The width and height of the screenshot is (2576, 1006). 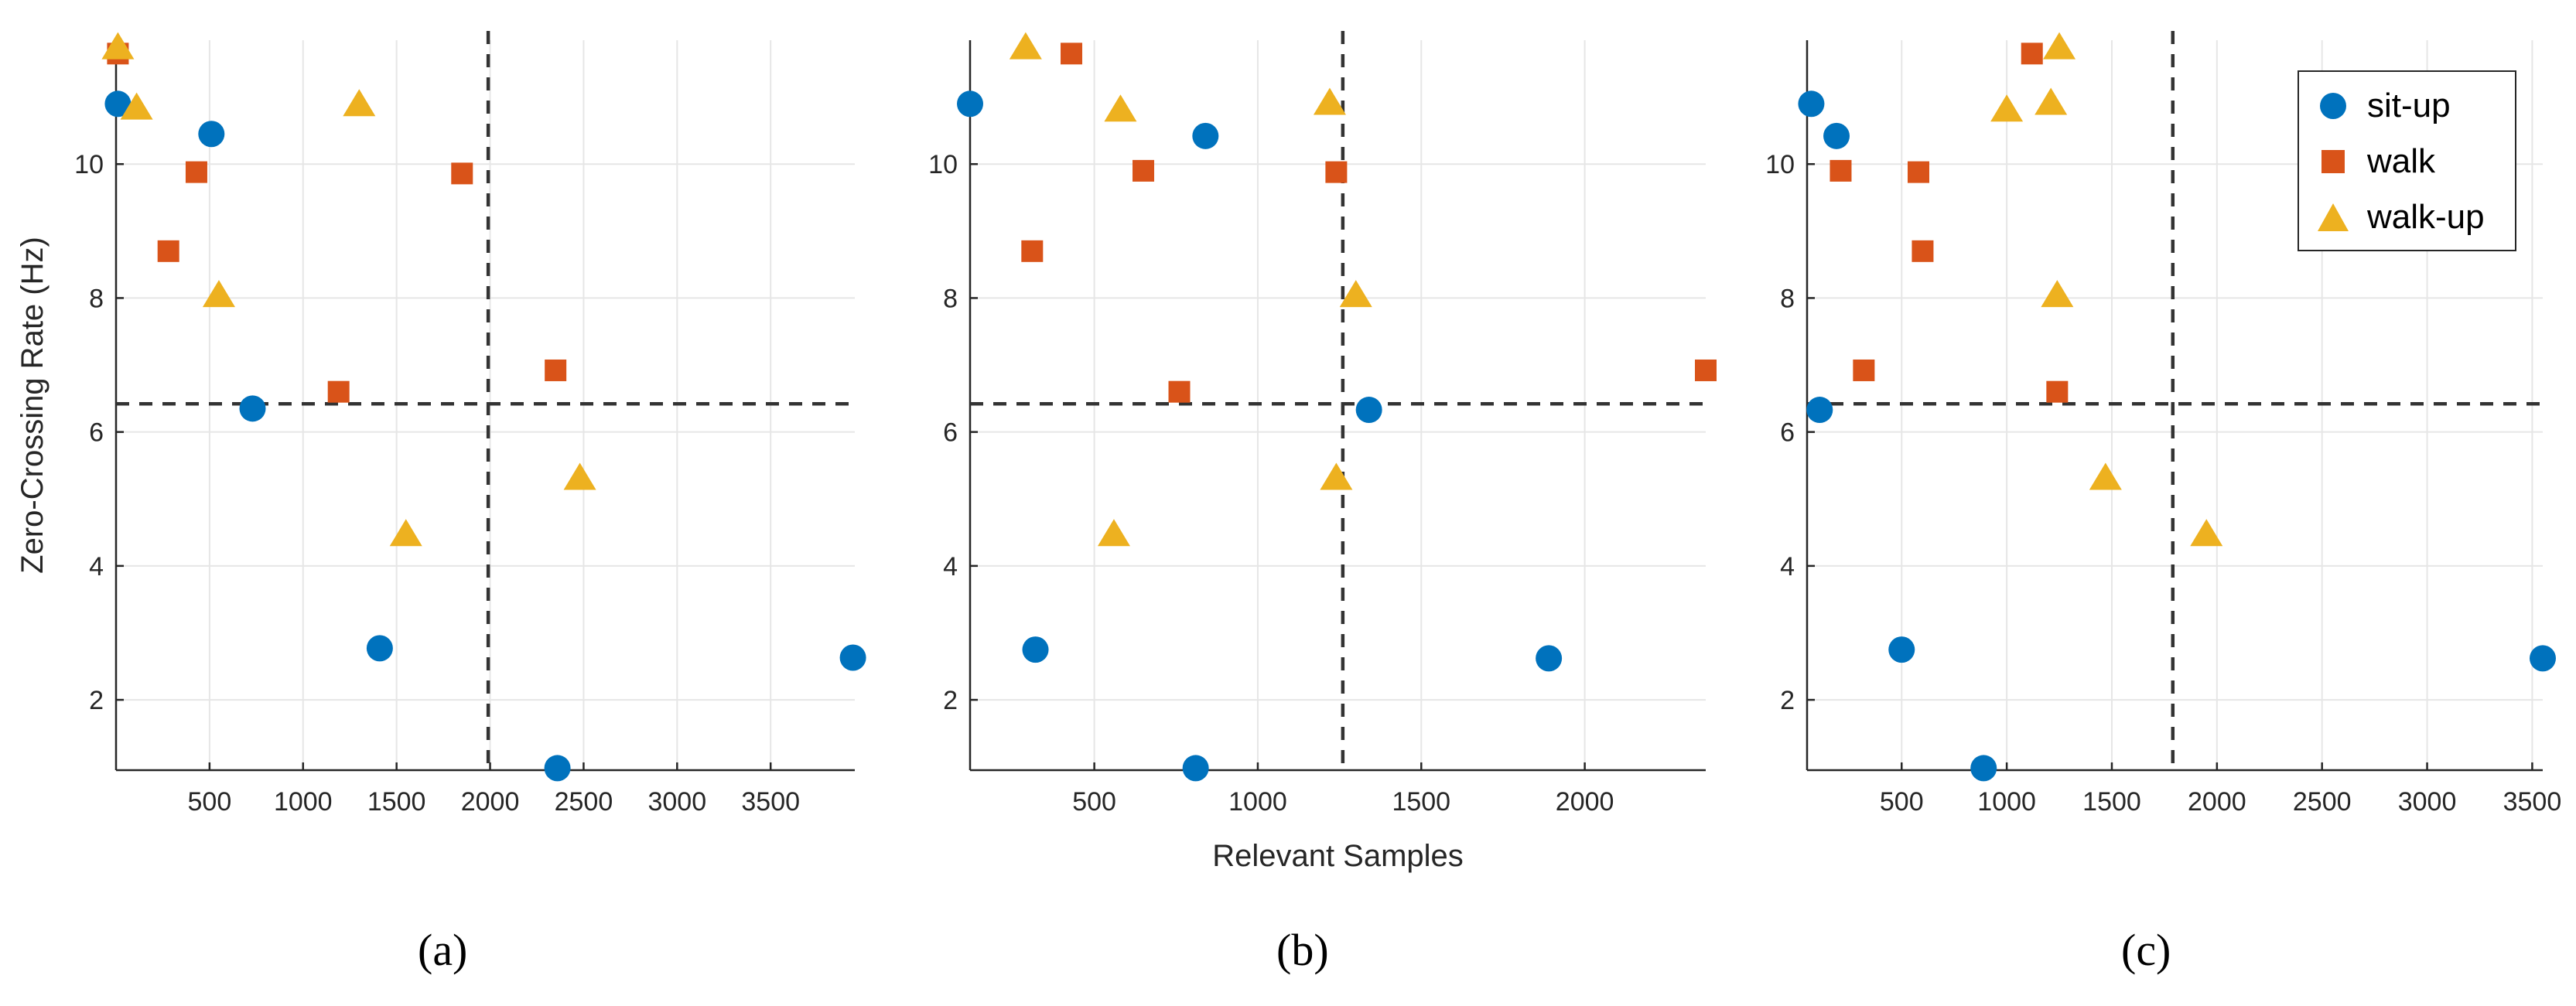 I want to click on legend: sit-up walk walk-up, so click(x=2407, y=161).